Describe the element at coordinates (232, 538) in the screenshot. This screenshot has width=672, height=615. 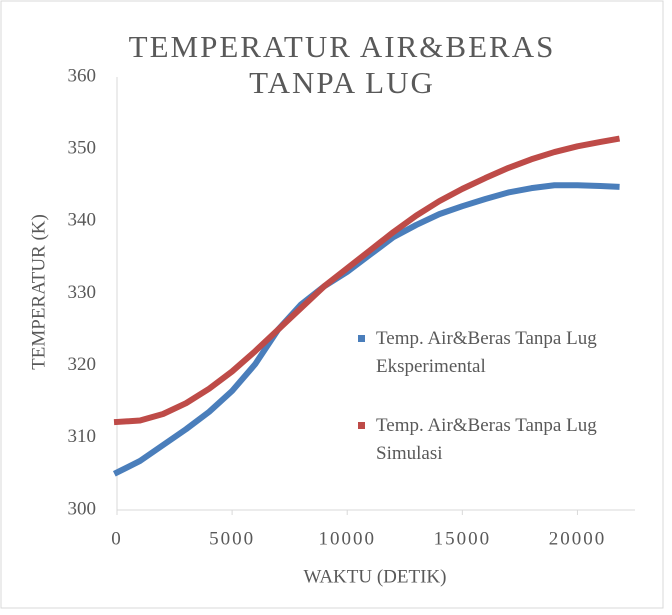
I see `x-tick-label: 5000` at that location.